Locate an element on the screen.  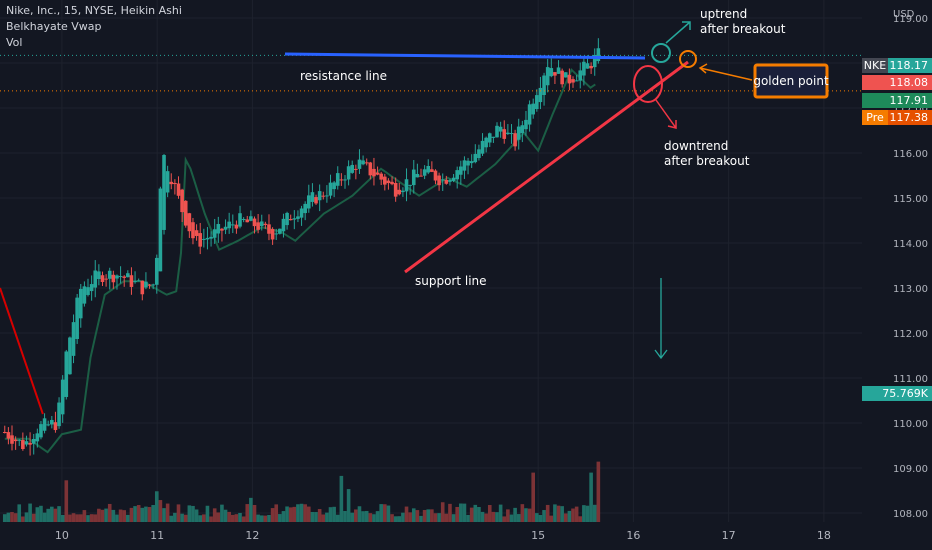
symbol-title: Nike, Inc., 15, NYSE, Heikin Ashi is located at coordinates (94, 10).